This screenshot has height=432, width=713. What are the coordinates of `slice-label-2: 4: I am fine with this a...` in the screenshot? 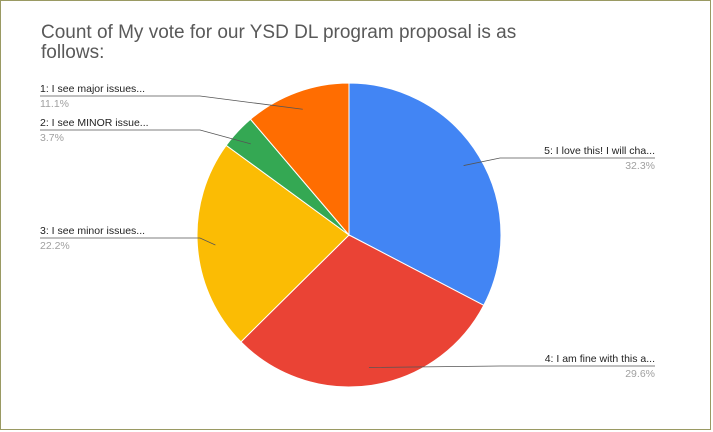 It's located at (600, 359).